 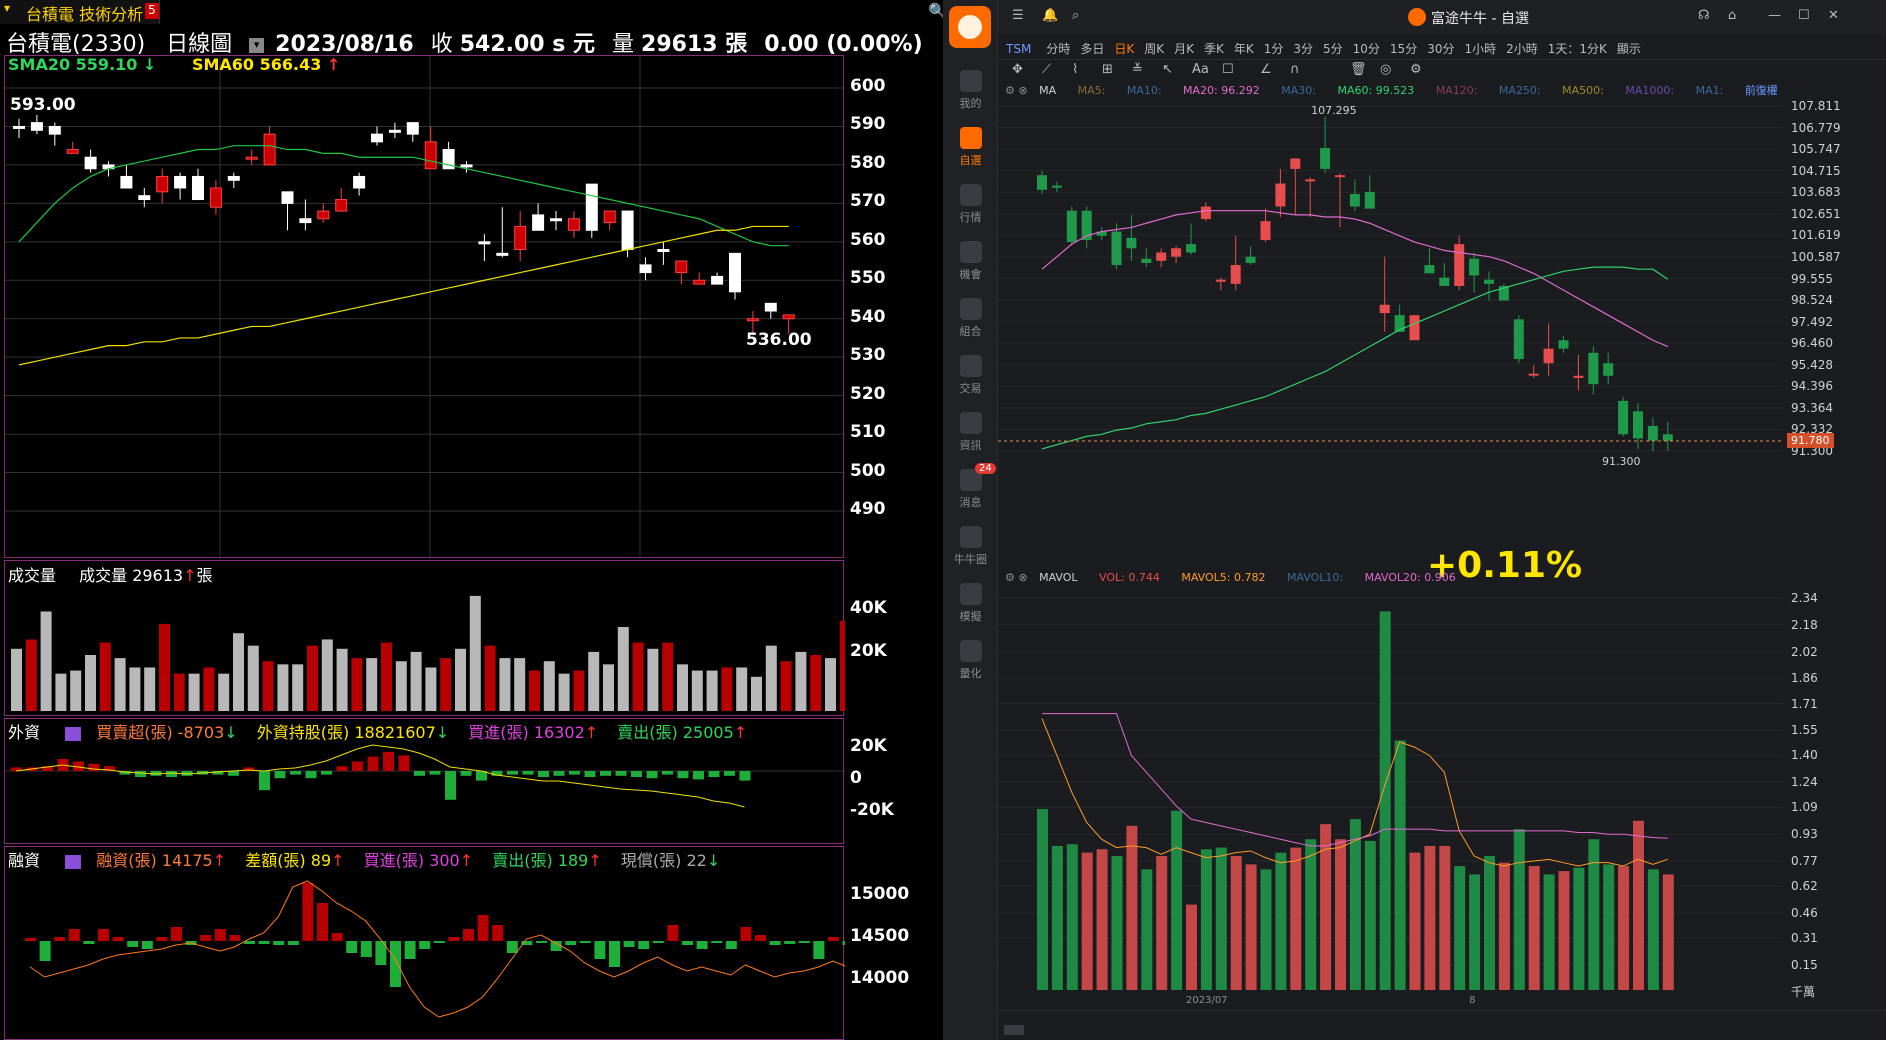 I want to click on ma-settings-icon: ⚙ ⊗, so click(x=1016, y=90).